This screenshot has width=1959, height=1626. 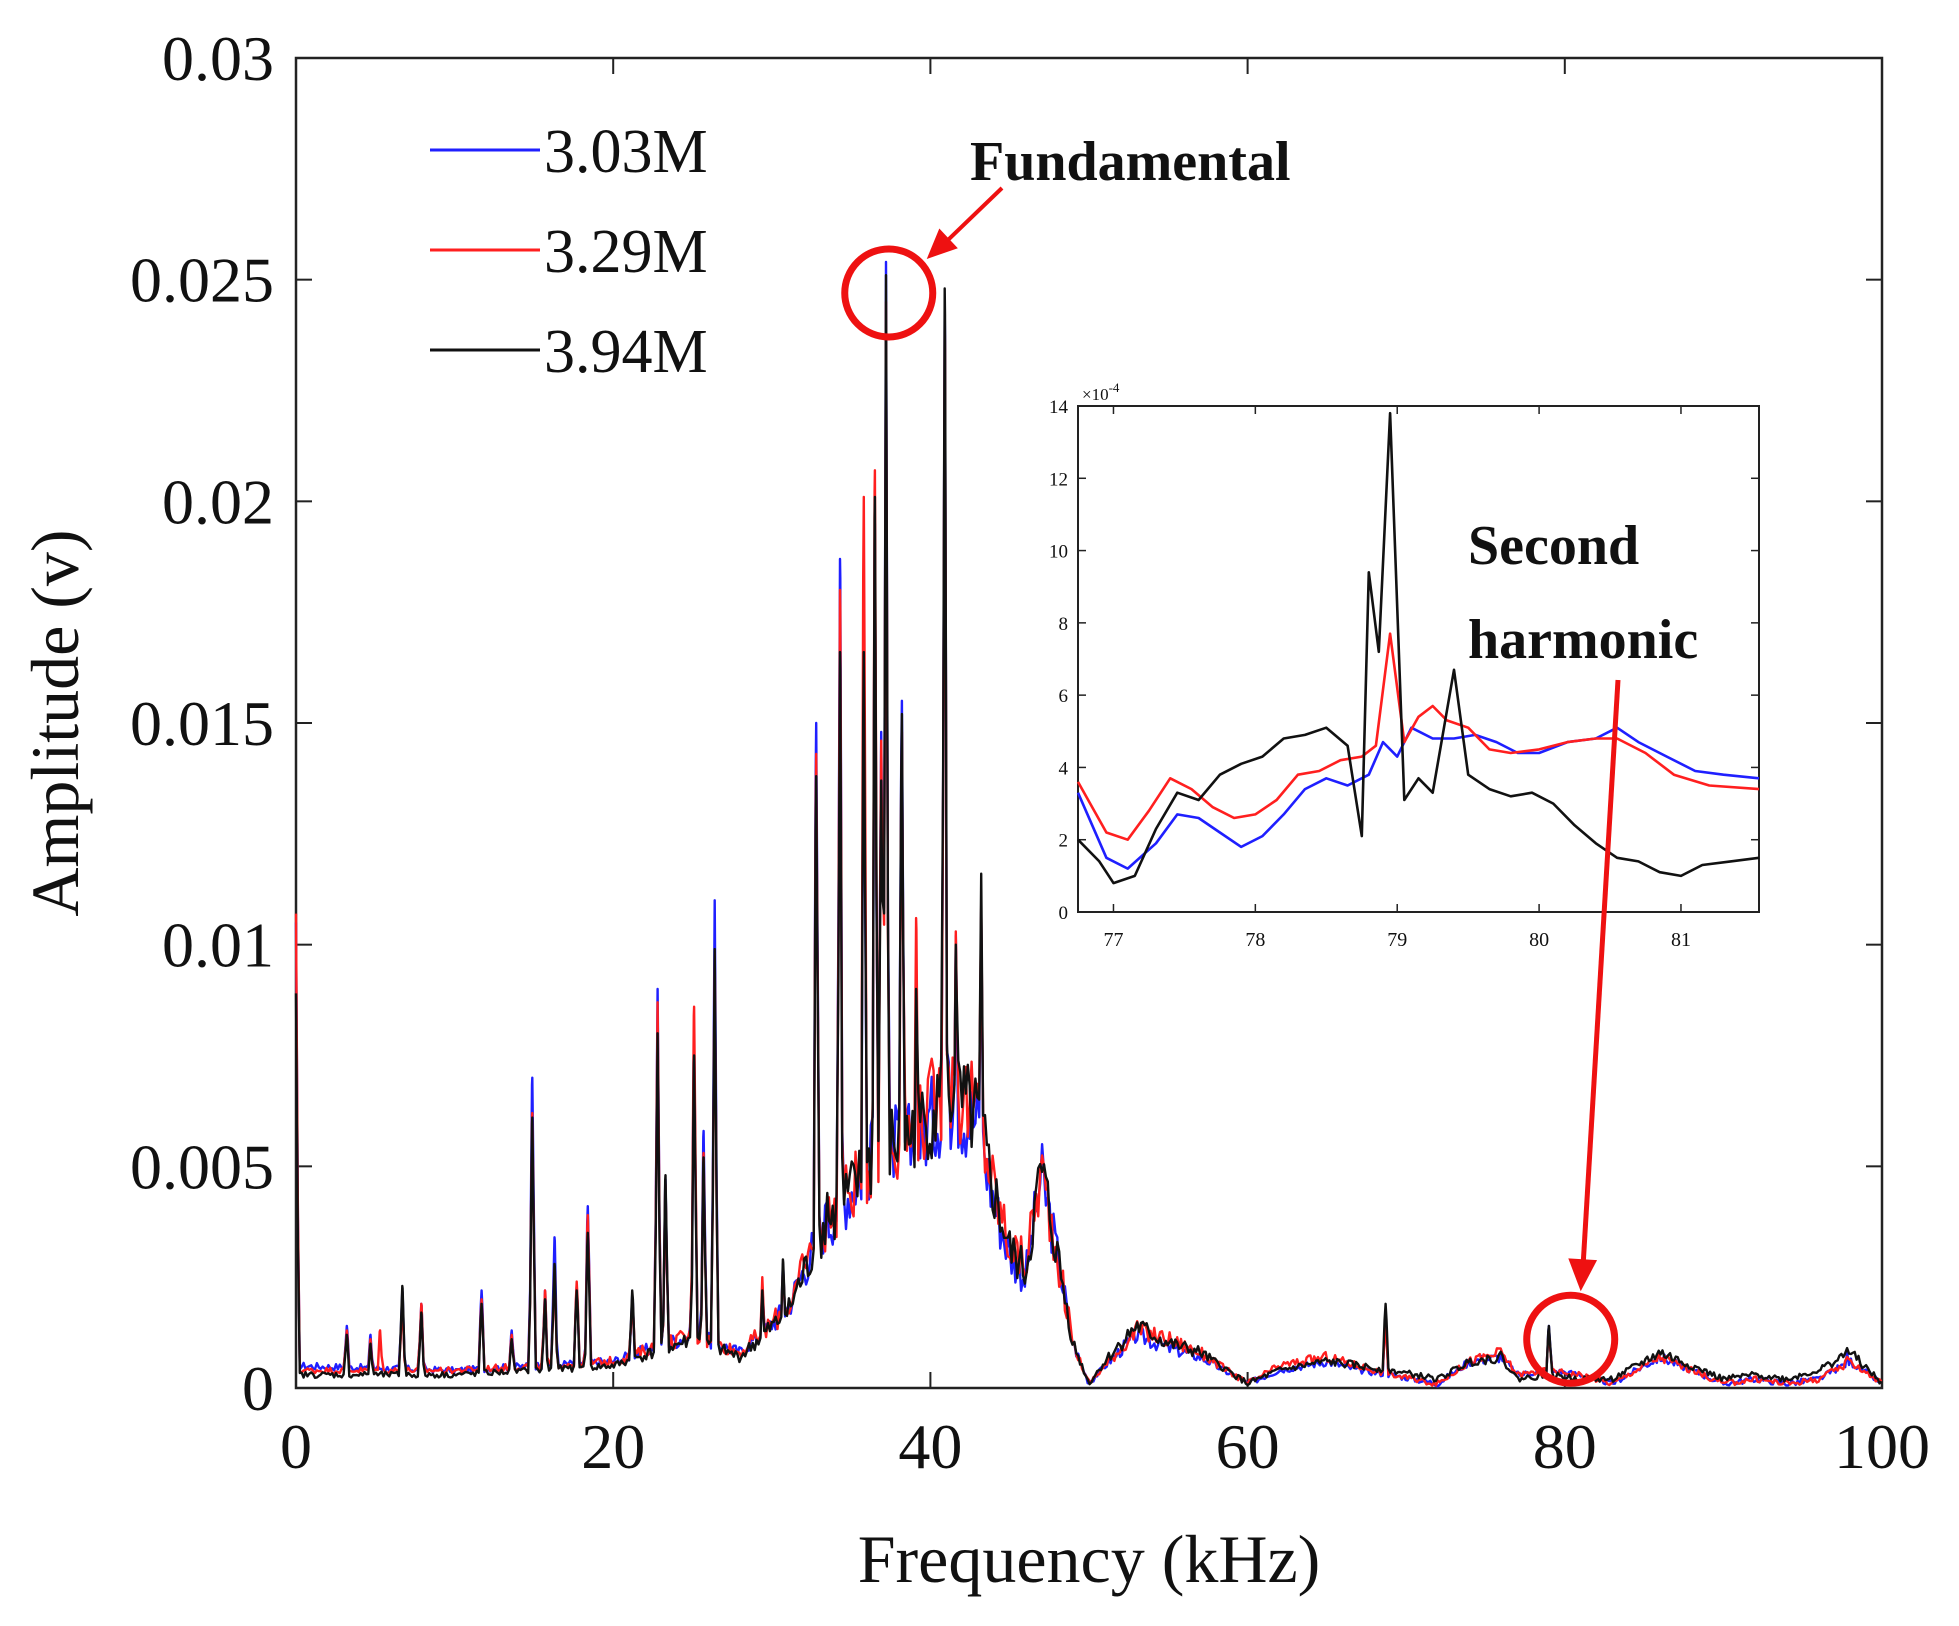 I want to click on annotation-second-harmonic-line2: harmonic, so click(x=1583, y=640).